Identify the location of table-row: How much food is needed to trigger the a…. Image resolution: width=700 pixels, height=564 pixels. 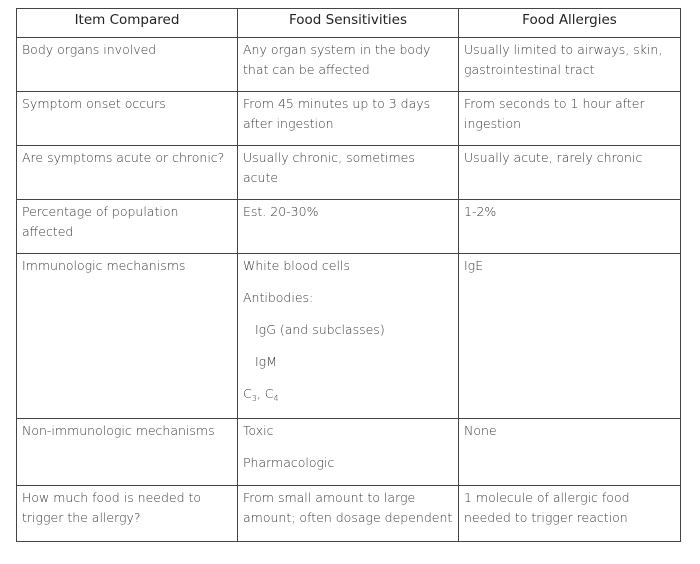
(348, 513).